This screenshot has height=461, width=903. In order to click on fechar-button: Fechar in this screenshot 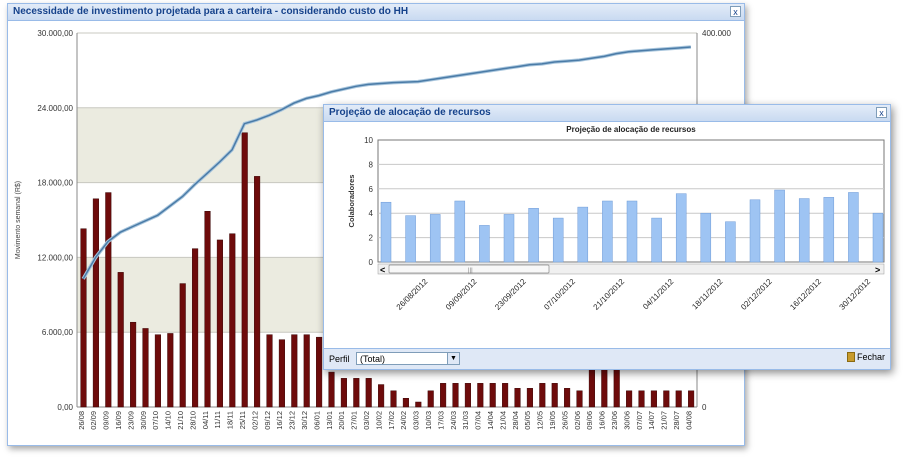, I will do `click(865, 357)`.